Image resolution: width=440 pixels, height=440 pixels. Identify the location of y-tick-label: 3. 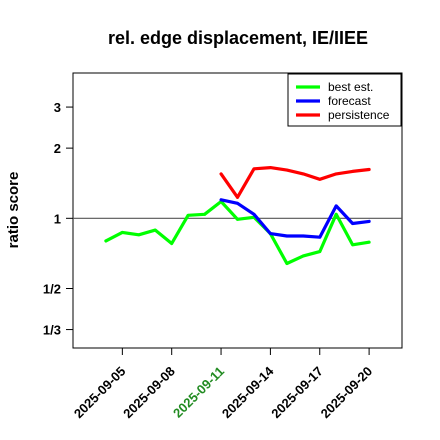
(57, 107).